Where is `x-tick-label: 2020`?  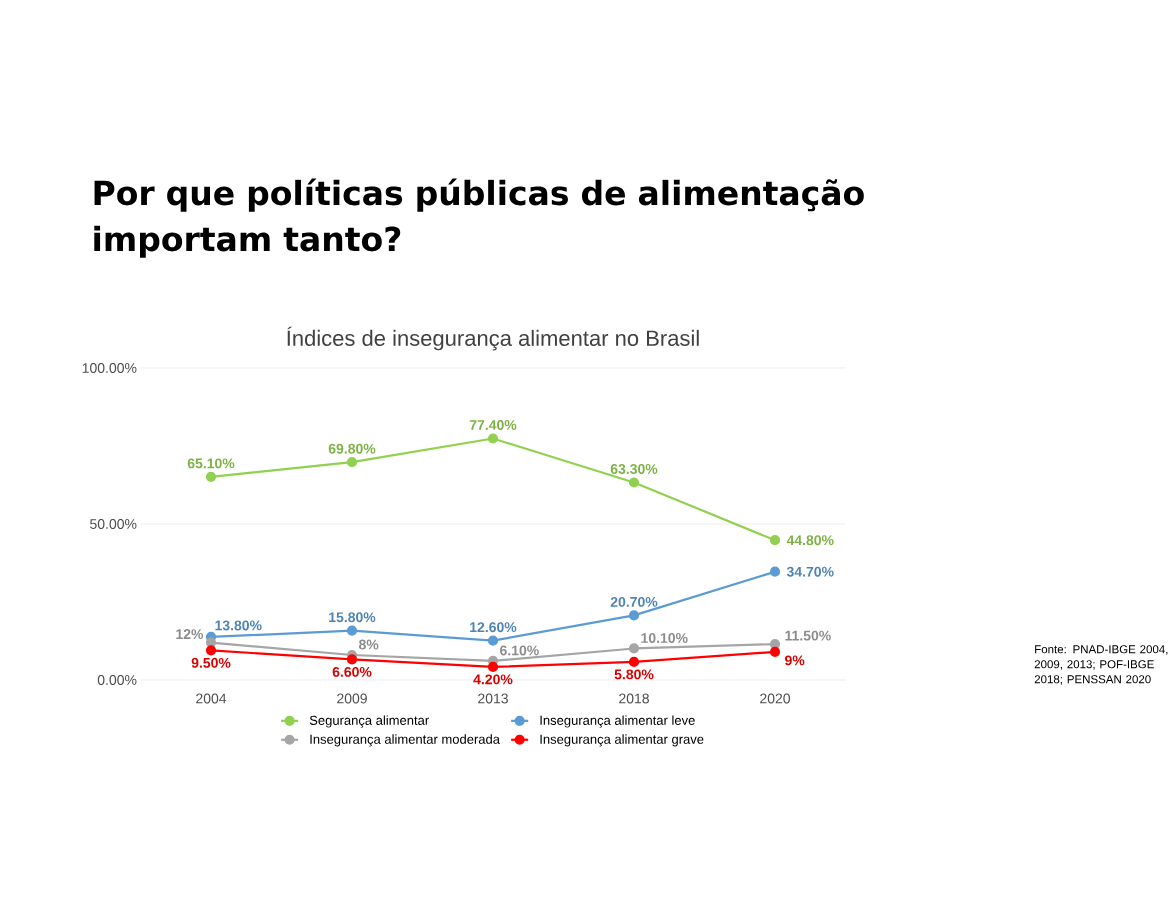 x-tick-label: 2020 is located at coordinates (775, 698).